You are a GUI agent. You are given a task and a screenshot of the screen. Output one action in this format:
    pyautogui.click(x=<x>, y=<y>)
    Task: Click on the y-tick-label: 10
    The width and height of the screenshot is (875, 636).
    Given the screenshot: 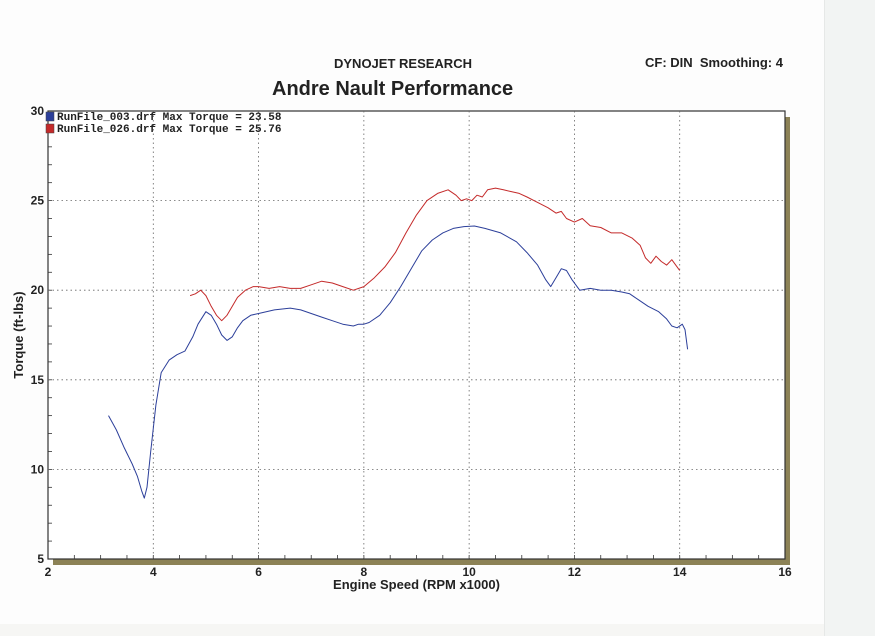 What is the action you would take?
    pyautogui.click(x=38, y=469)
    